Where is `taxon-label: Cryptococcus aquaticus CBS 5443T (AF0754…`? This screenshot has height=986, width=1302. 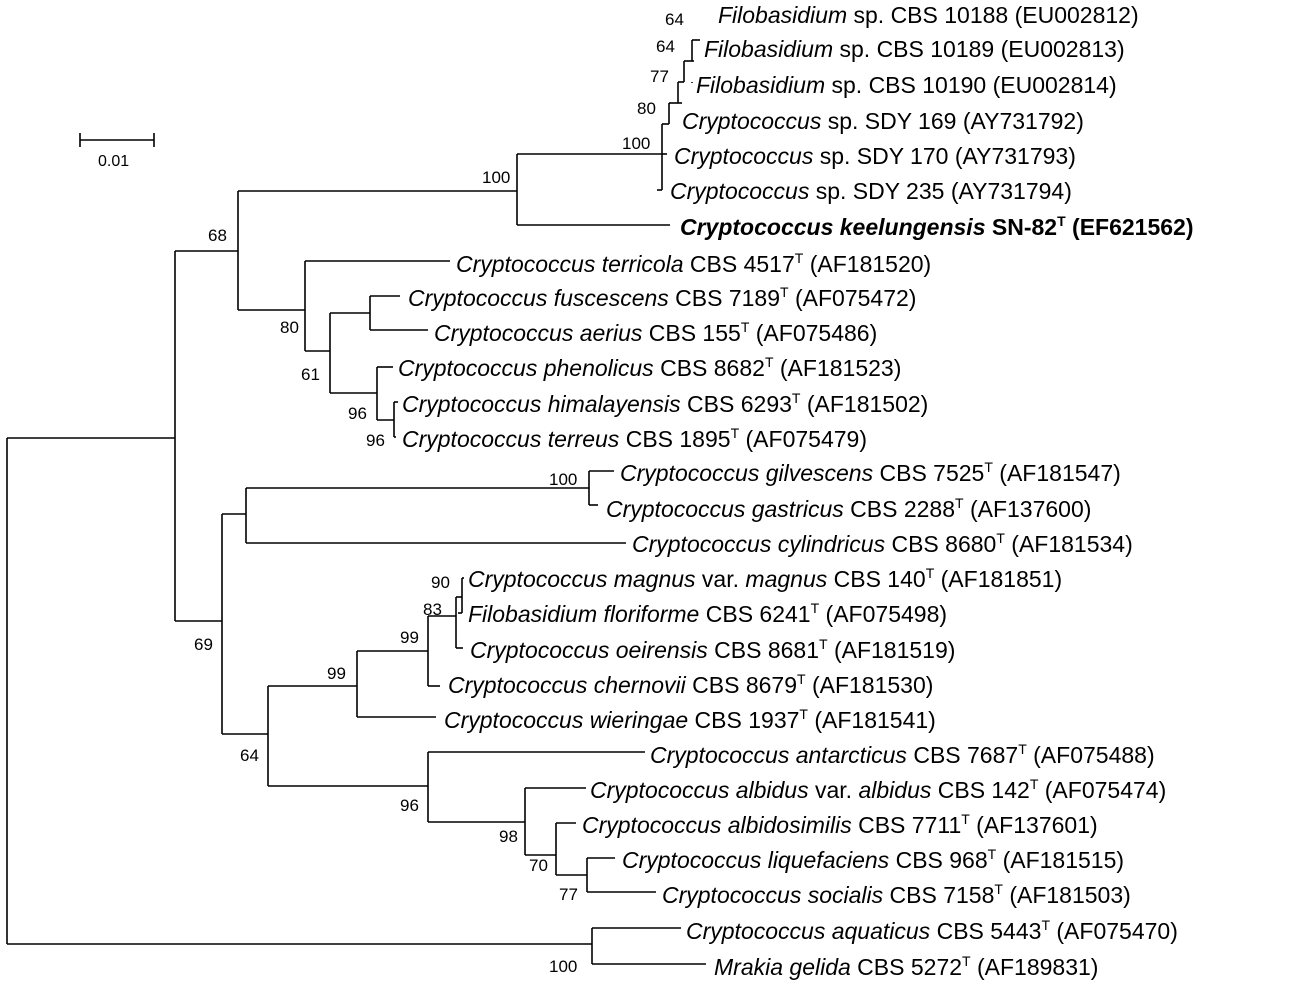
taxon-label: Cryptococcus aquaticus CBS 5443T (AF0754… is located at coordinates (932, 930).